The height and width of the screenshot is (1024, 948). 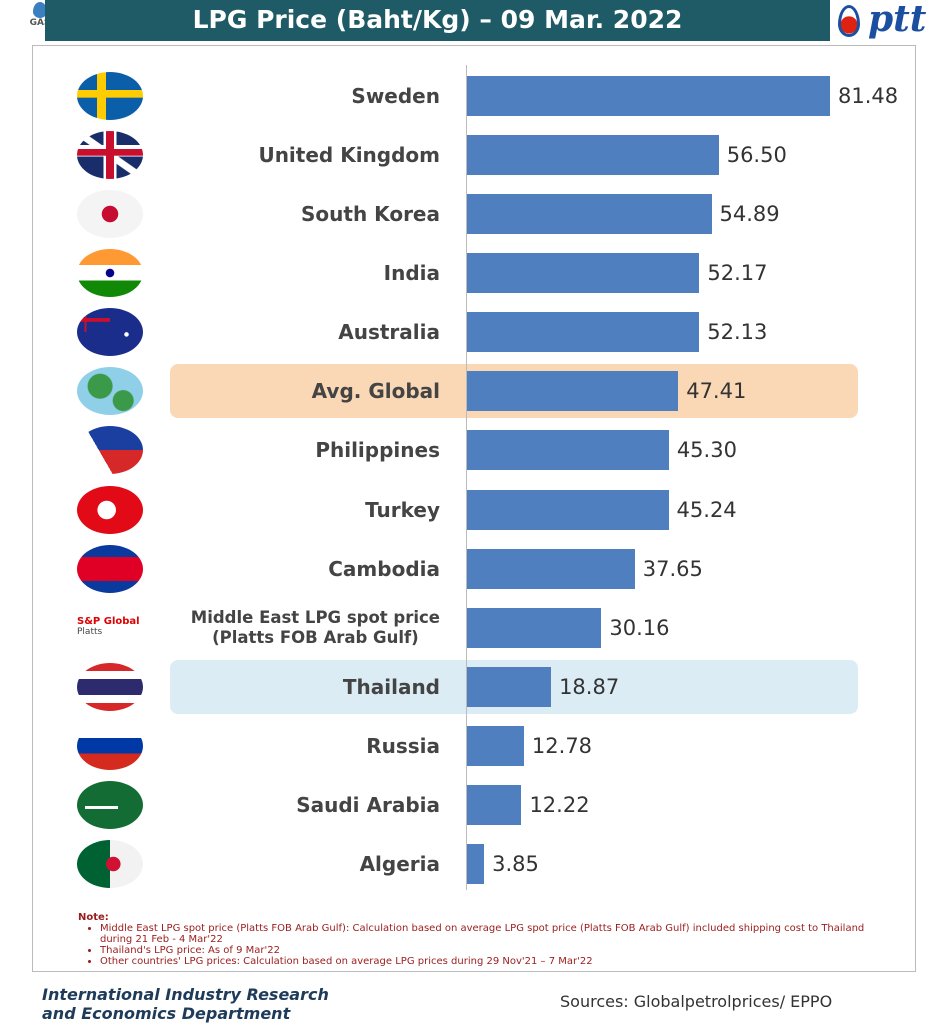 I want to click on bar-row: India 52.17, so click(x=474, y=273).